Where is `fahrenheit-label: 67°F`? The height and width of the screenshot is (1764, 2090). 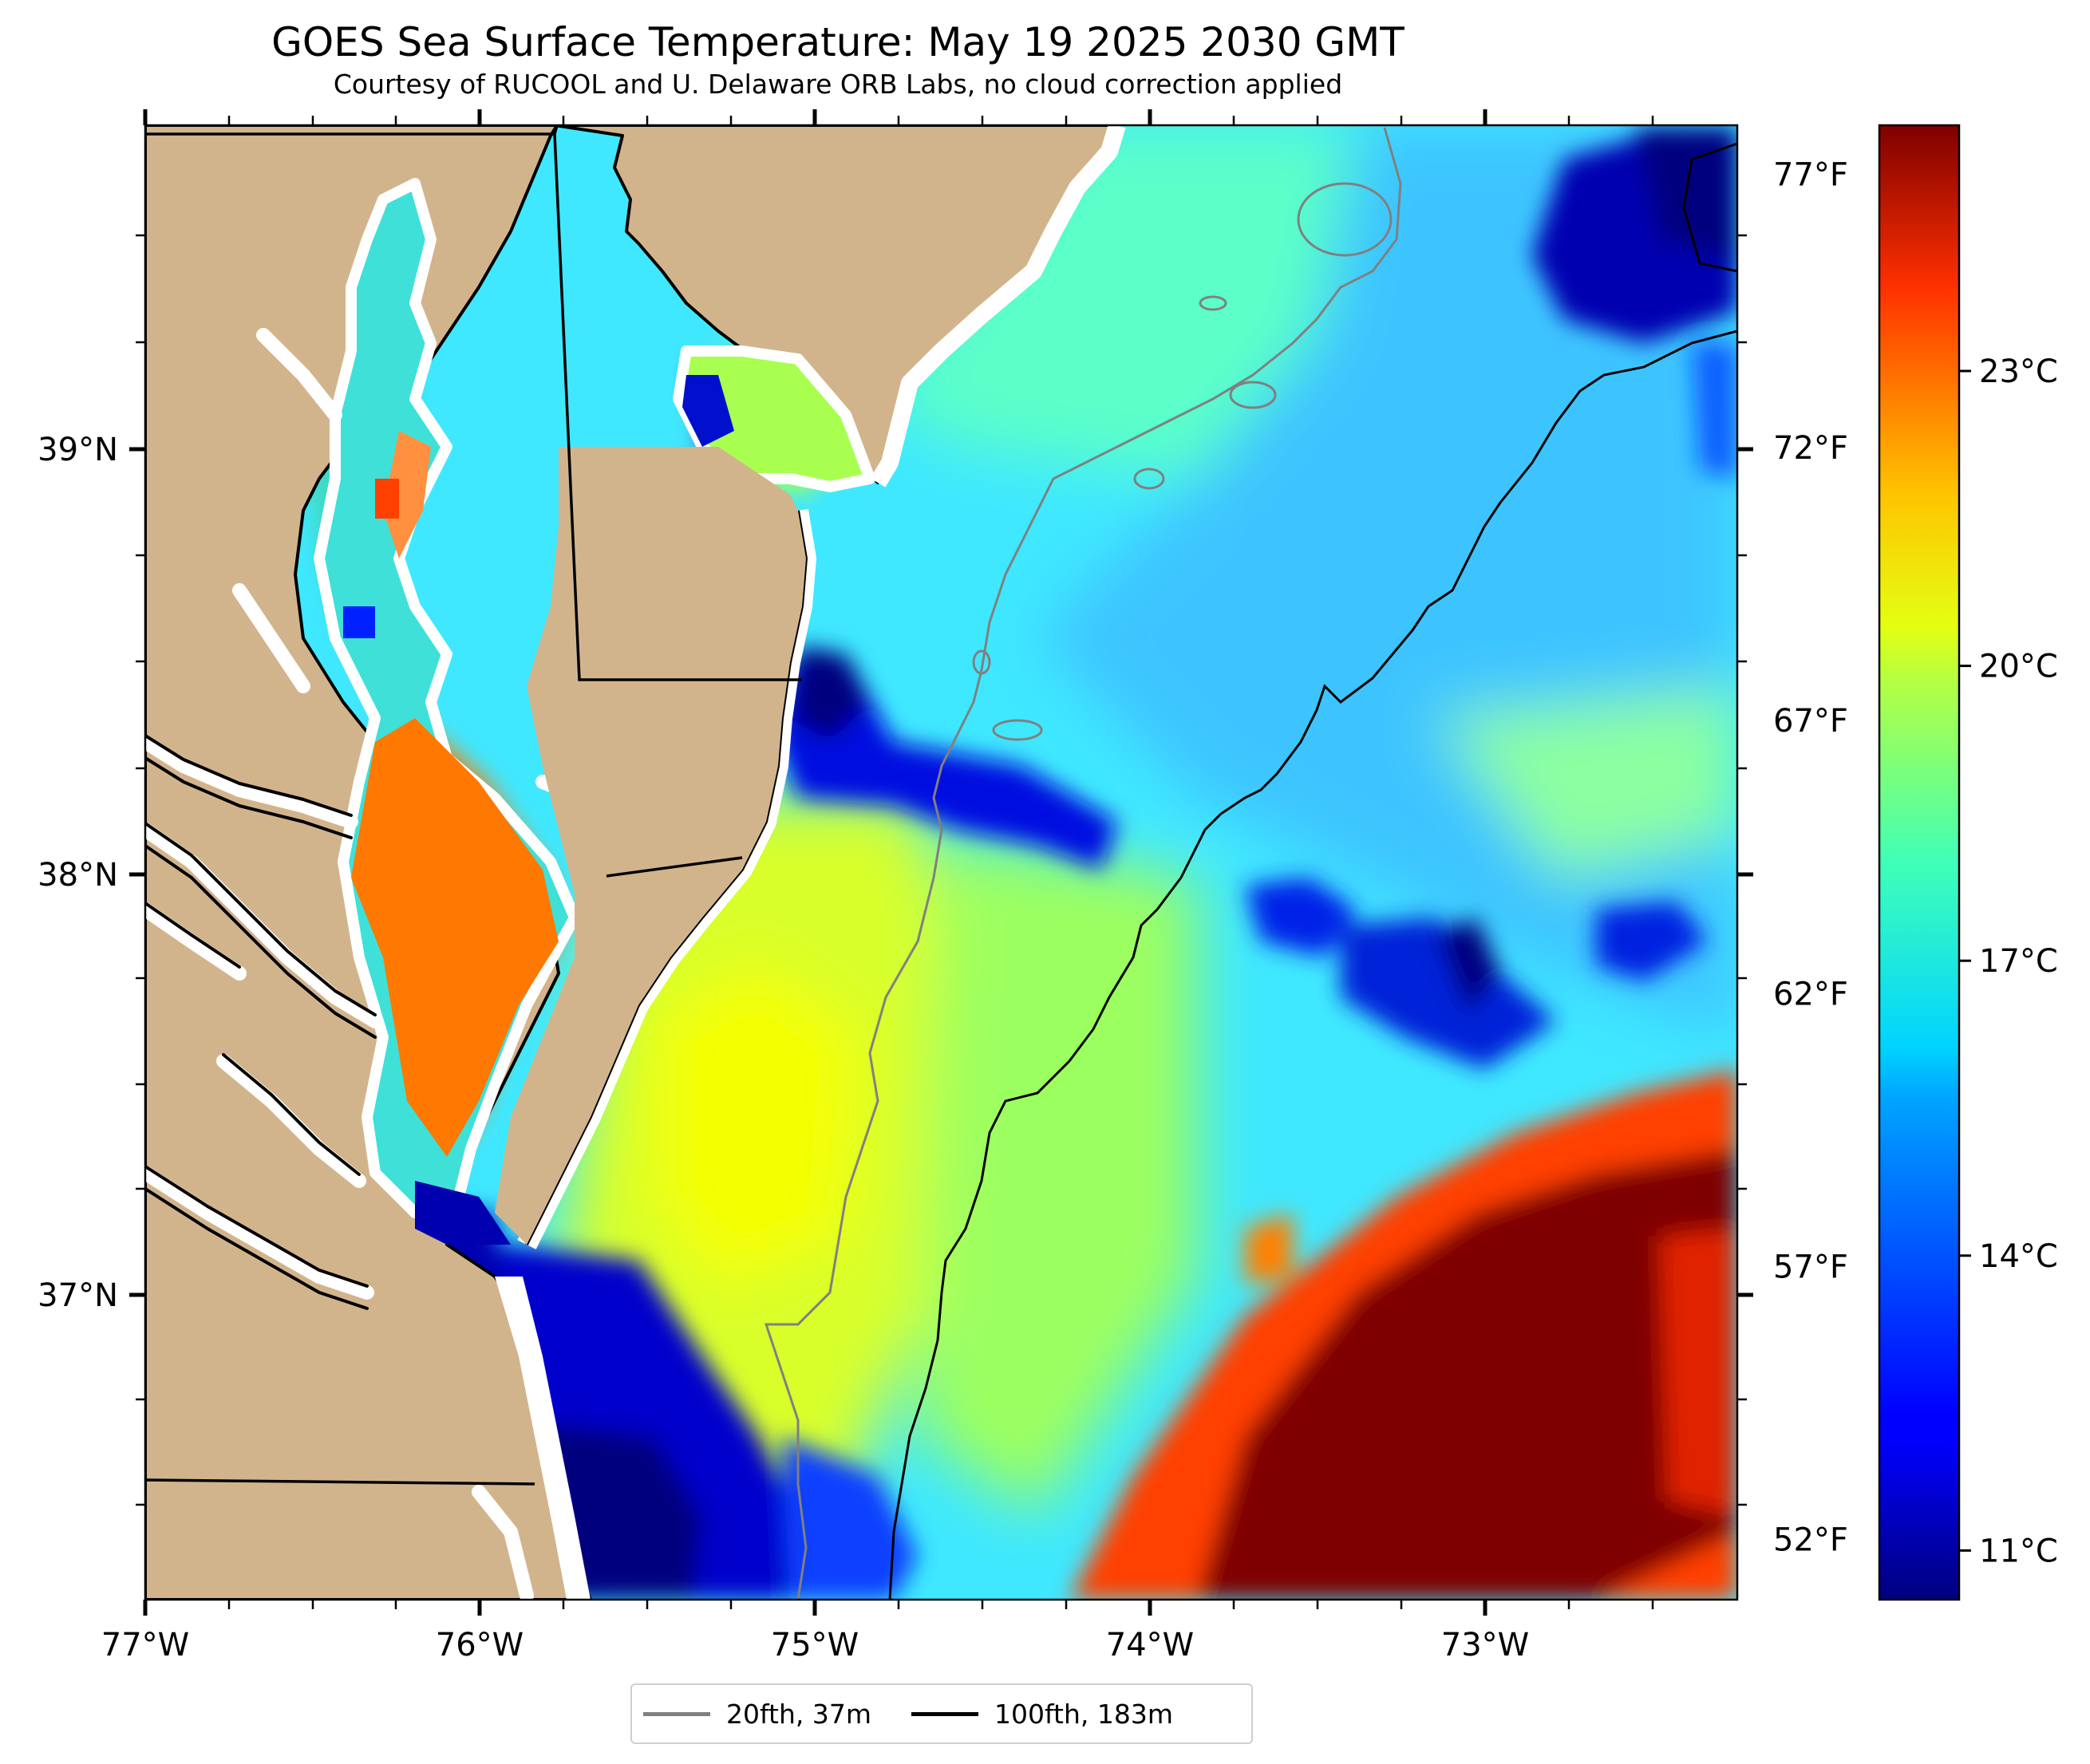 fahrenheit-label: 67°F is located at coordinates (1810, 721).